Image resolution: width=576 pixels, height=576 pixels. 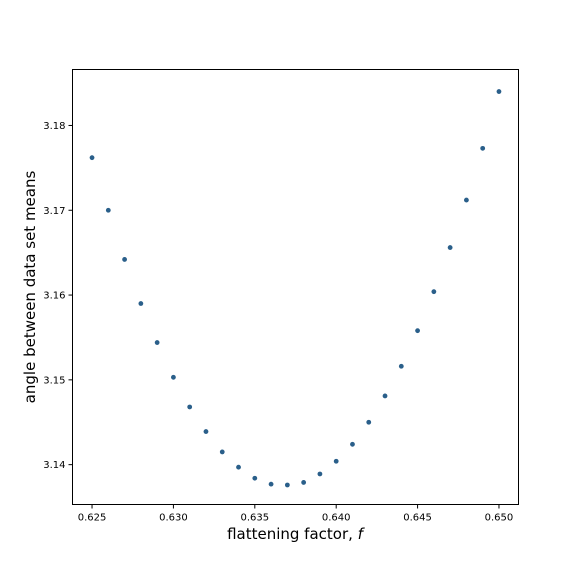 What do you see at coordinates (54, 465) in the screenshot?
I see `y-tick-label: 3.14` at bounding box center [54, 465].